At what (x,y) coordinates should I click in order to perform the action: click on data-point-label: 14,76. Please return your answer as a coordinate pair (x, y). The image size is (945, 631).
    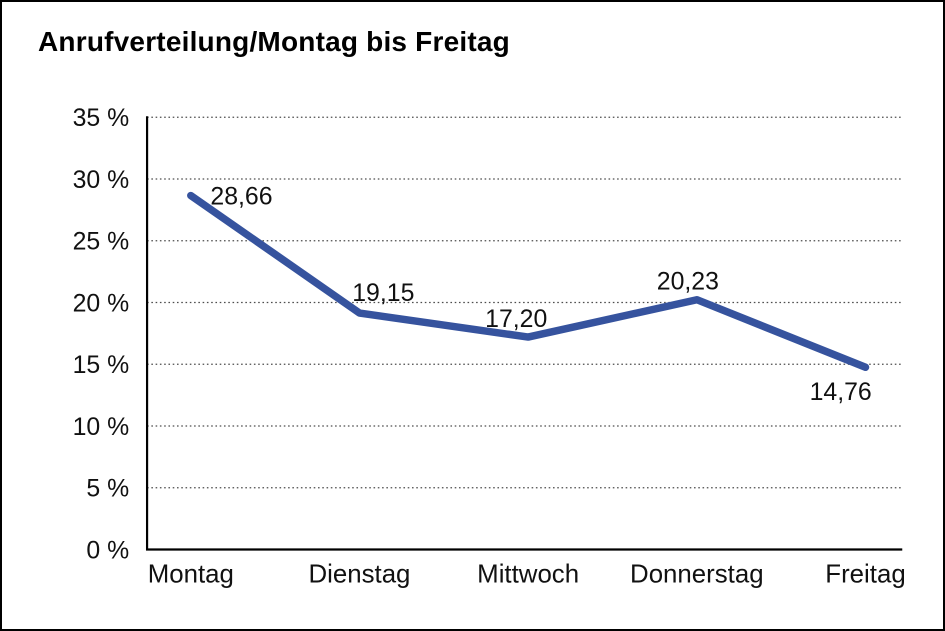
    Looking at the image, I should click on (841, 392).